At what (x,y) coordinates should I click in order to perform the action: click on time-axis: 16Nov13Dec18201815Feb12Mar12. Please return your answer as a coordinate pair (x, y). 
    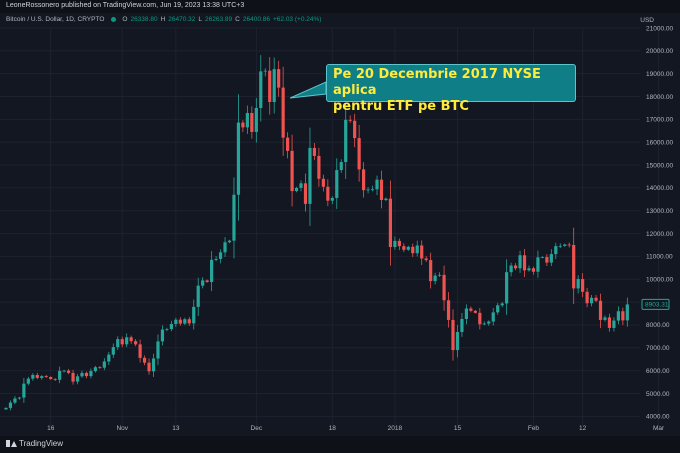
    Looking at the image, I should click on (363, 428).